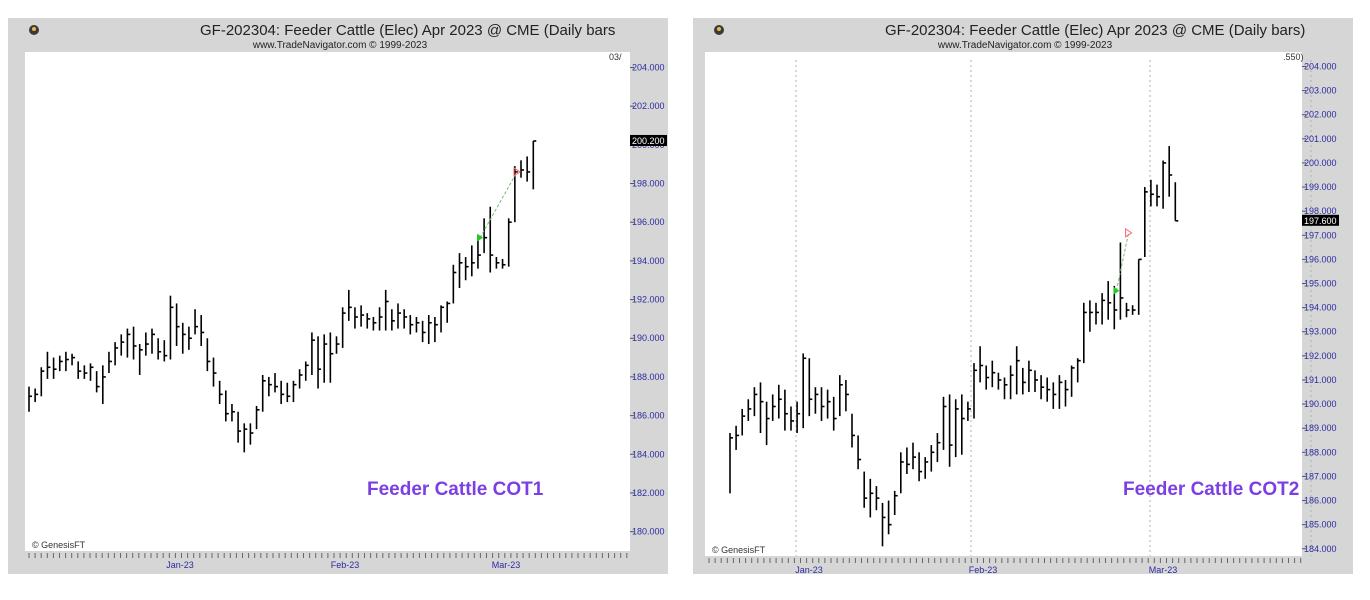 The height and width of the screenshot is (600, 1370). What do you see at coordinates (1211, 489) in the screenshot?
I see `overlay-label: Feeder Cattle COT2` at bounding box center [1211, 489].